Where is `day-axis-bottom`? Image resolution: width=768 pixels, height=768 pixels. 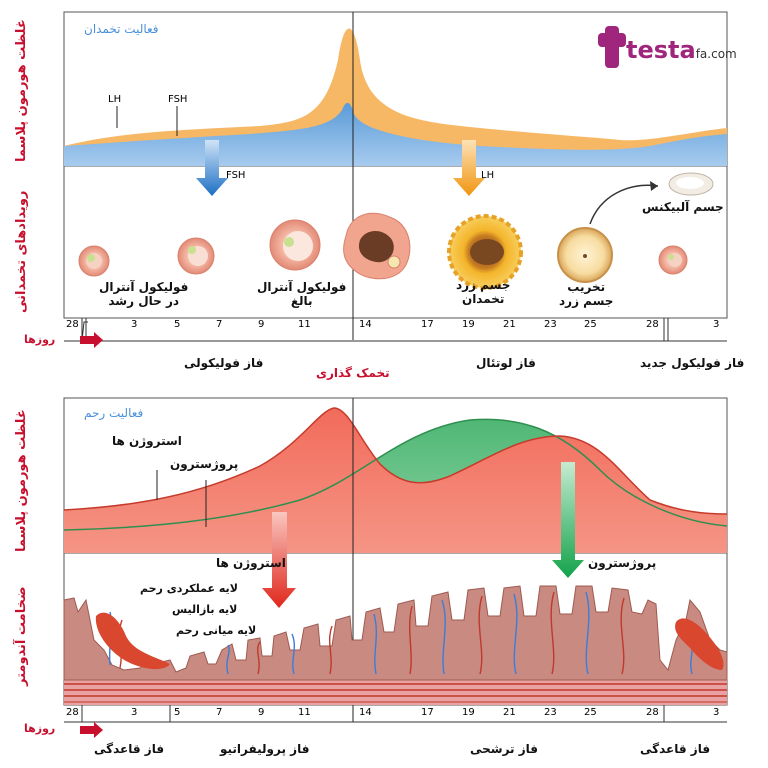
day-axis-bottom is located at coordinates (395, 714).